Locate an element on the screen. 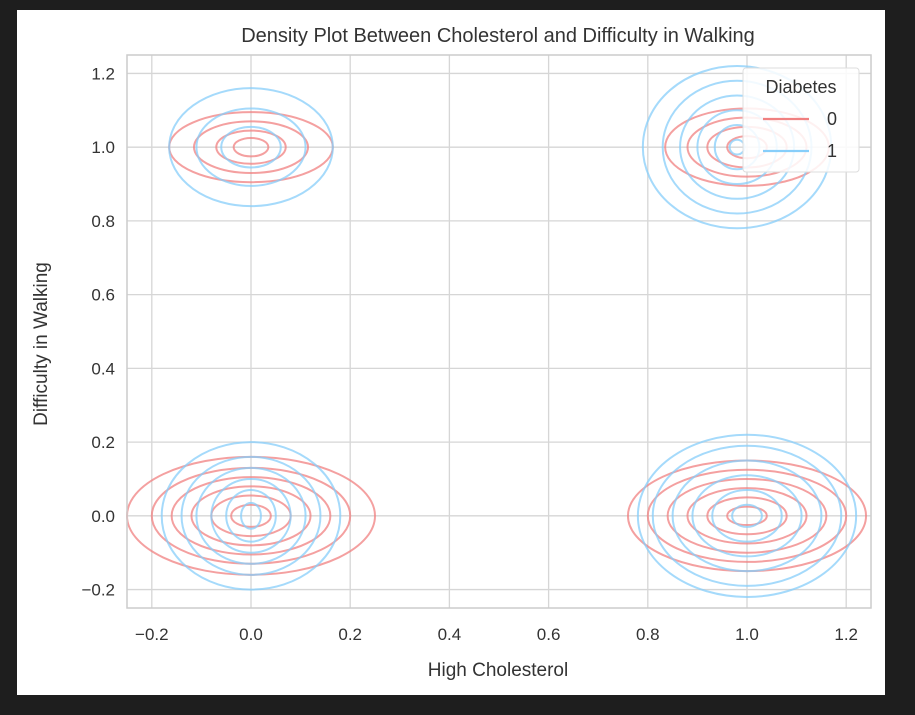 This screenshot has width=915, height=715. x-axis-label: High Cholesterol is located at coordinates (498, 670).